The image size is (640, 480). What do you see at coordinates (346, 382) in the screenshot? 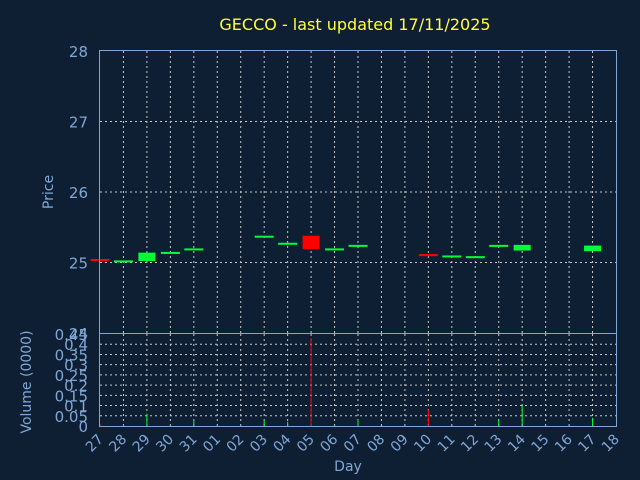
I see `volume-bars` at bounding box center [346, 382].